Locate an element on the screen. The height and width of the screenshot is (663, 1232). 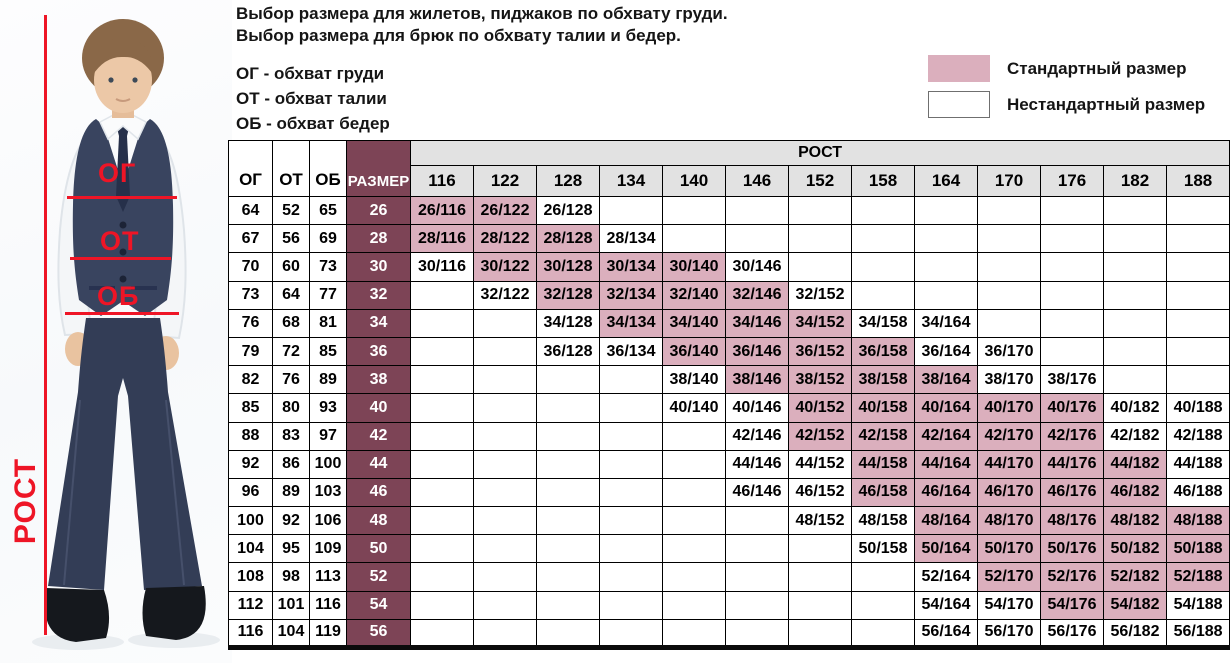
ob-value: 103 is located at coordinates (328, 492).